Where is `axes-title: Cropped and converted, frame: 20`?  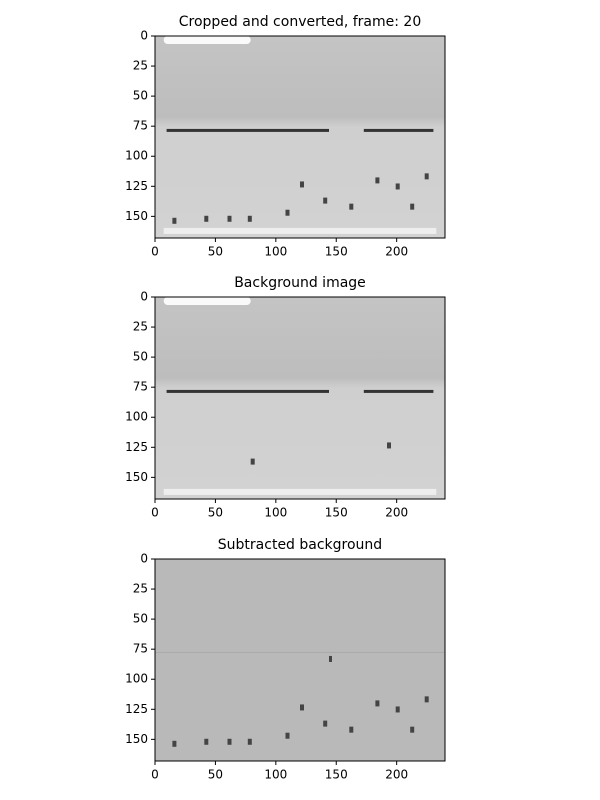
axes-title: Cropped and converted, frame: 20 is located at coordinates (300, 22).